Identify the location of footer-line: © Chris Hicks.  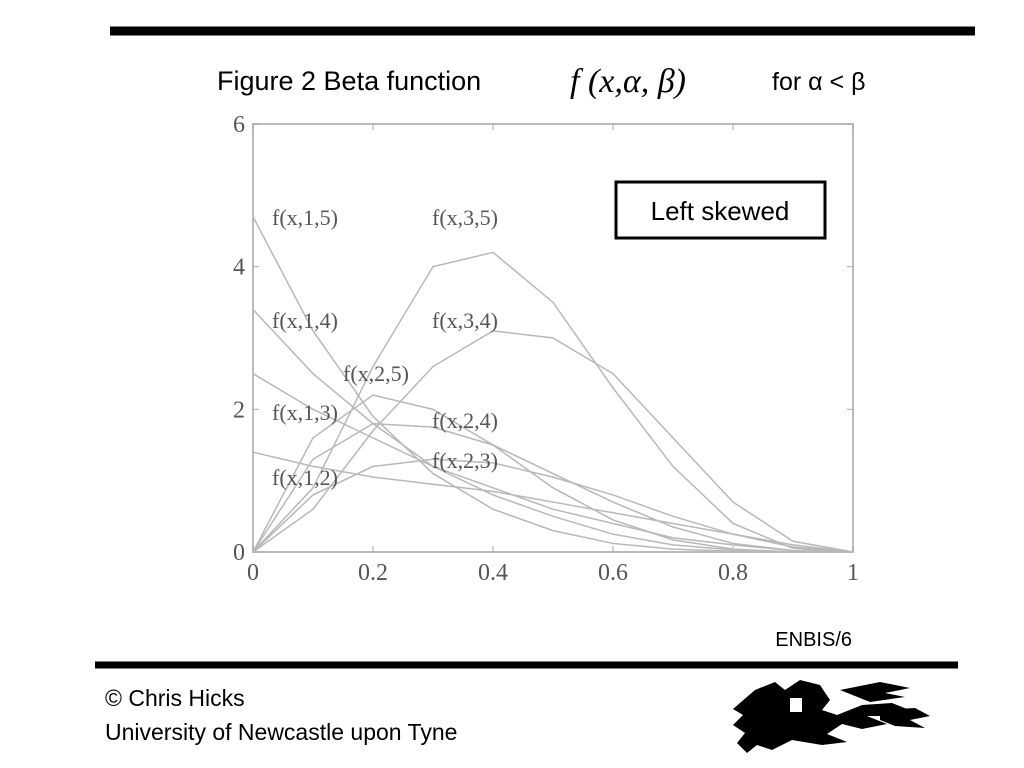
(175, 698).